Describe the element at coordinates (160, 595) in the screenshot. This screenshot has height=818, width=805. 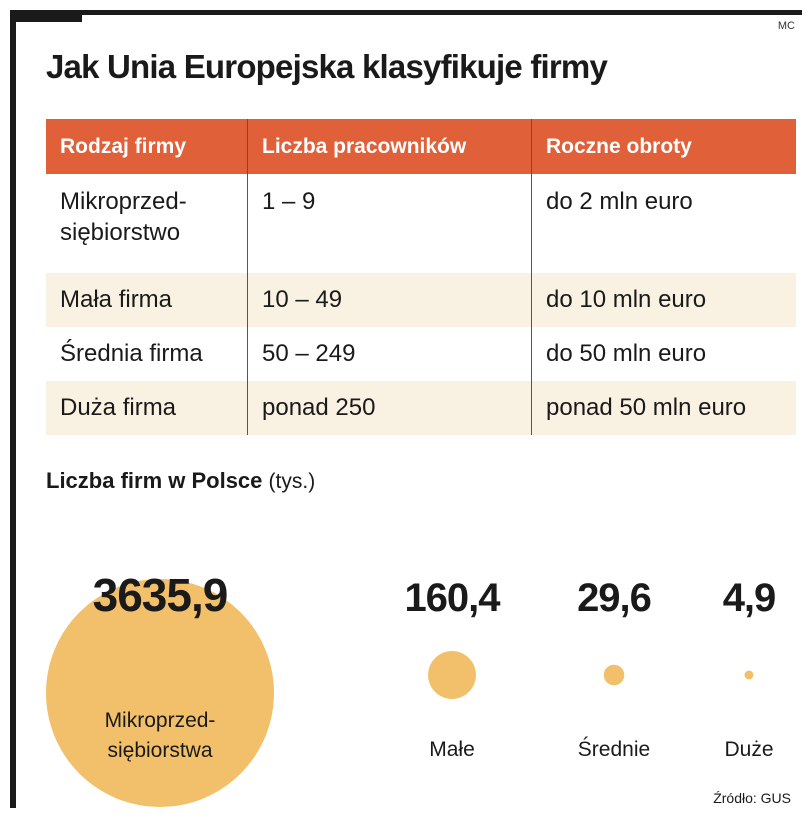
I see `value-label-0: 3635,9` at that location.